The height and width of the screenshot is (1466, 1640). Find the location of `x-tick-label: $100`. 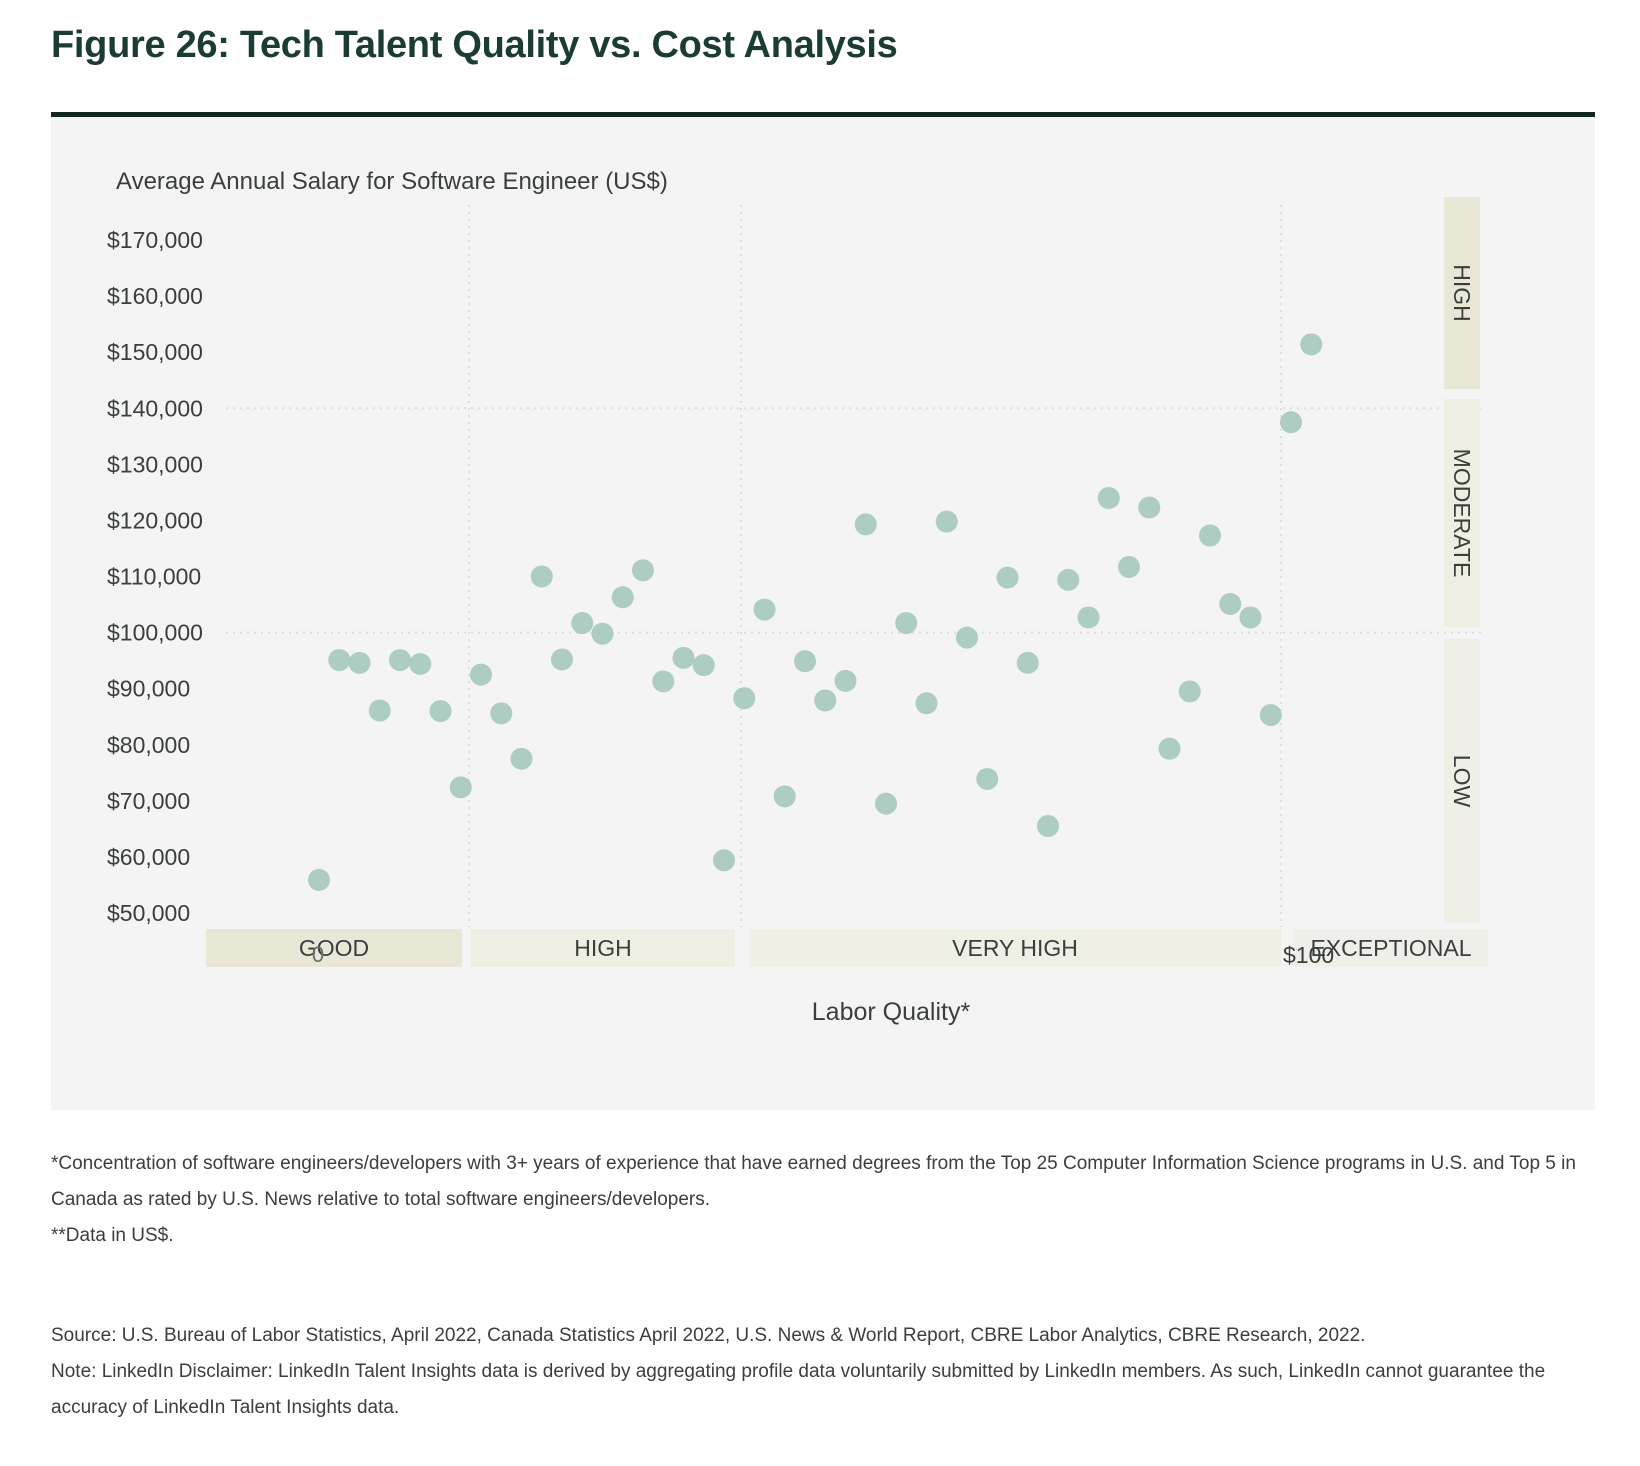

x-tick-label: $100 is located at coordinates (1308, 955).